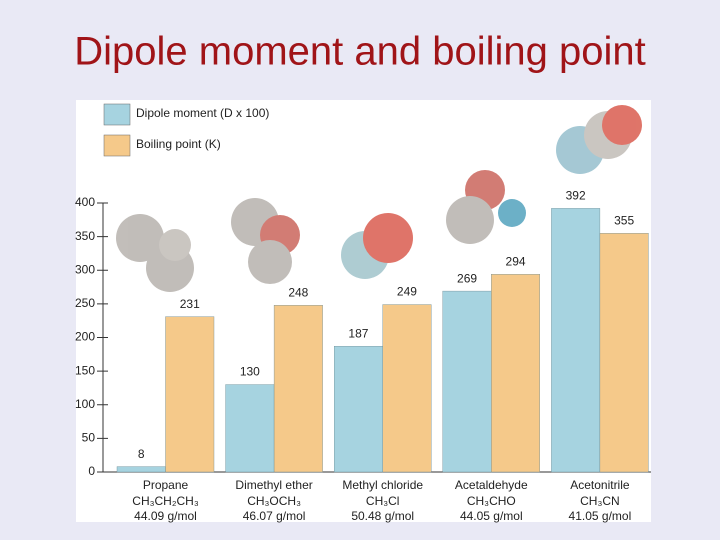  What do you see at coordinates (141, 454) in the screenshot?
I see `value-label: 8` at bounding box center [141, 454].